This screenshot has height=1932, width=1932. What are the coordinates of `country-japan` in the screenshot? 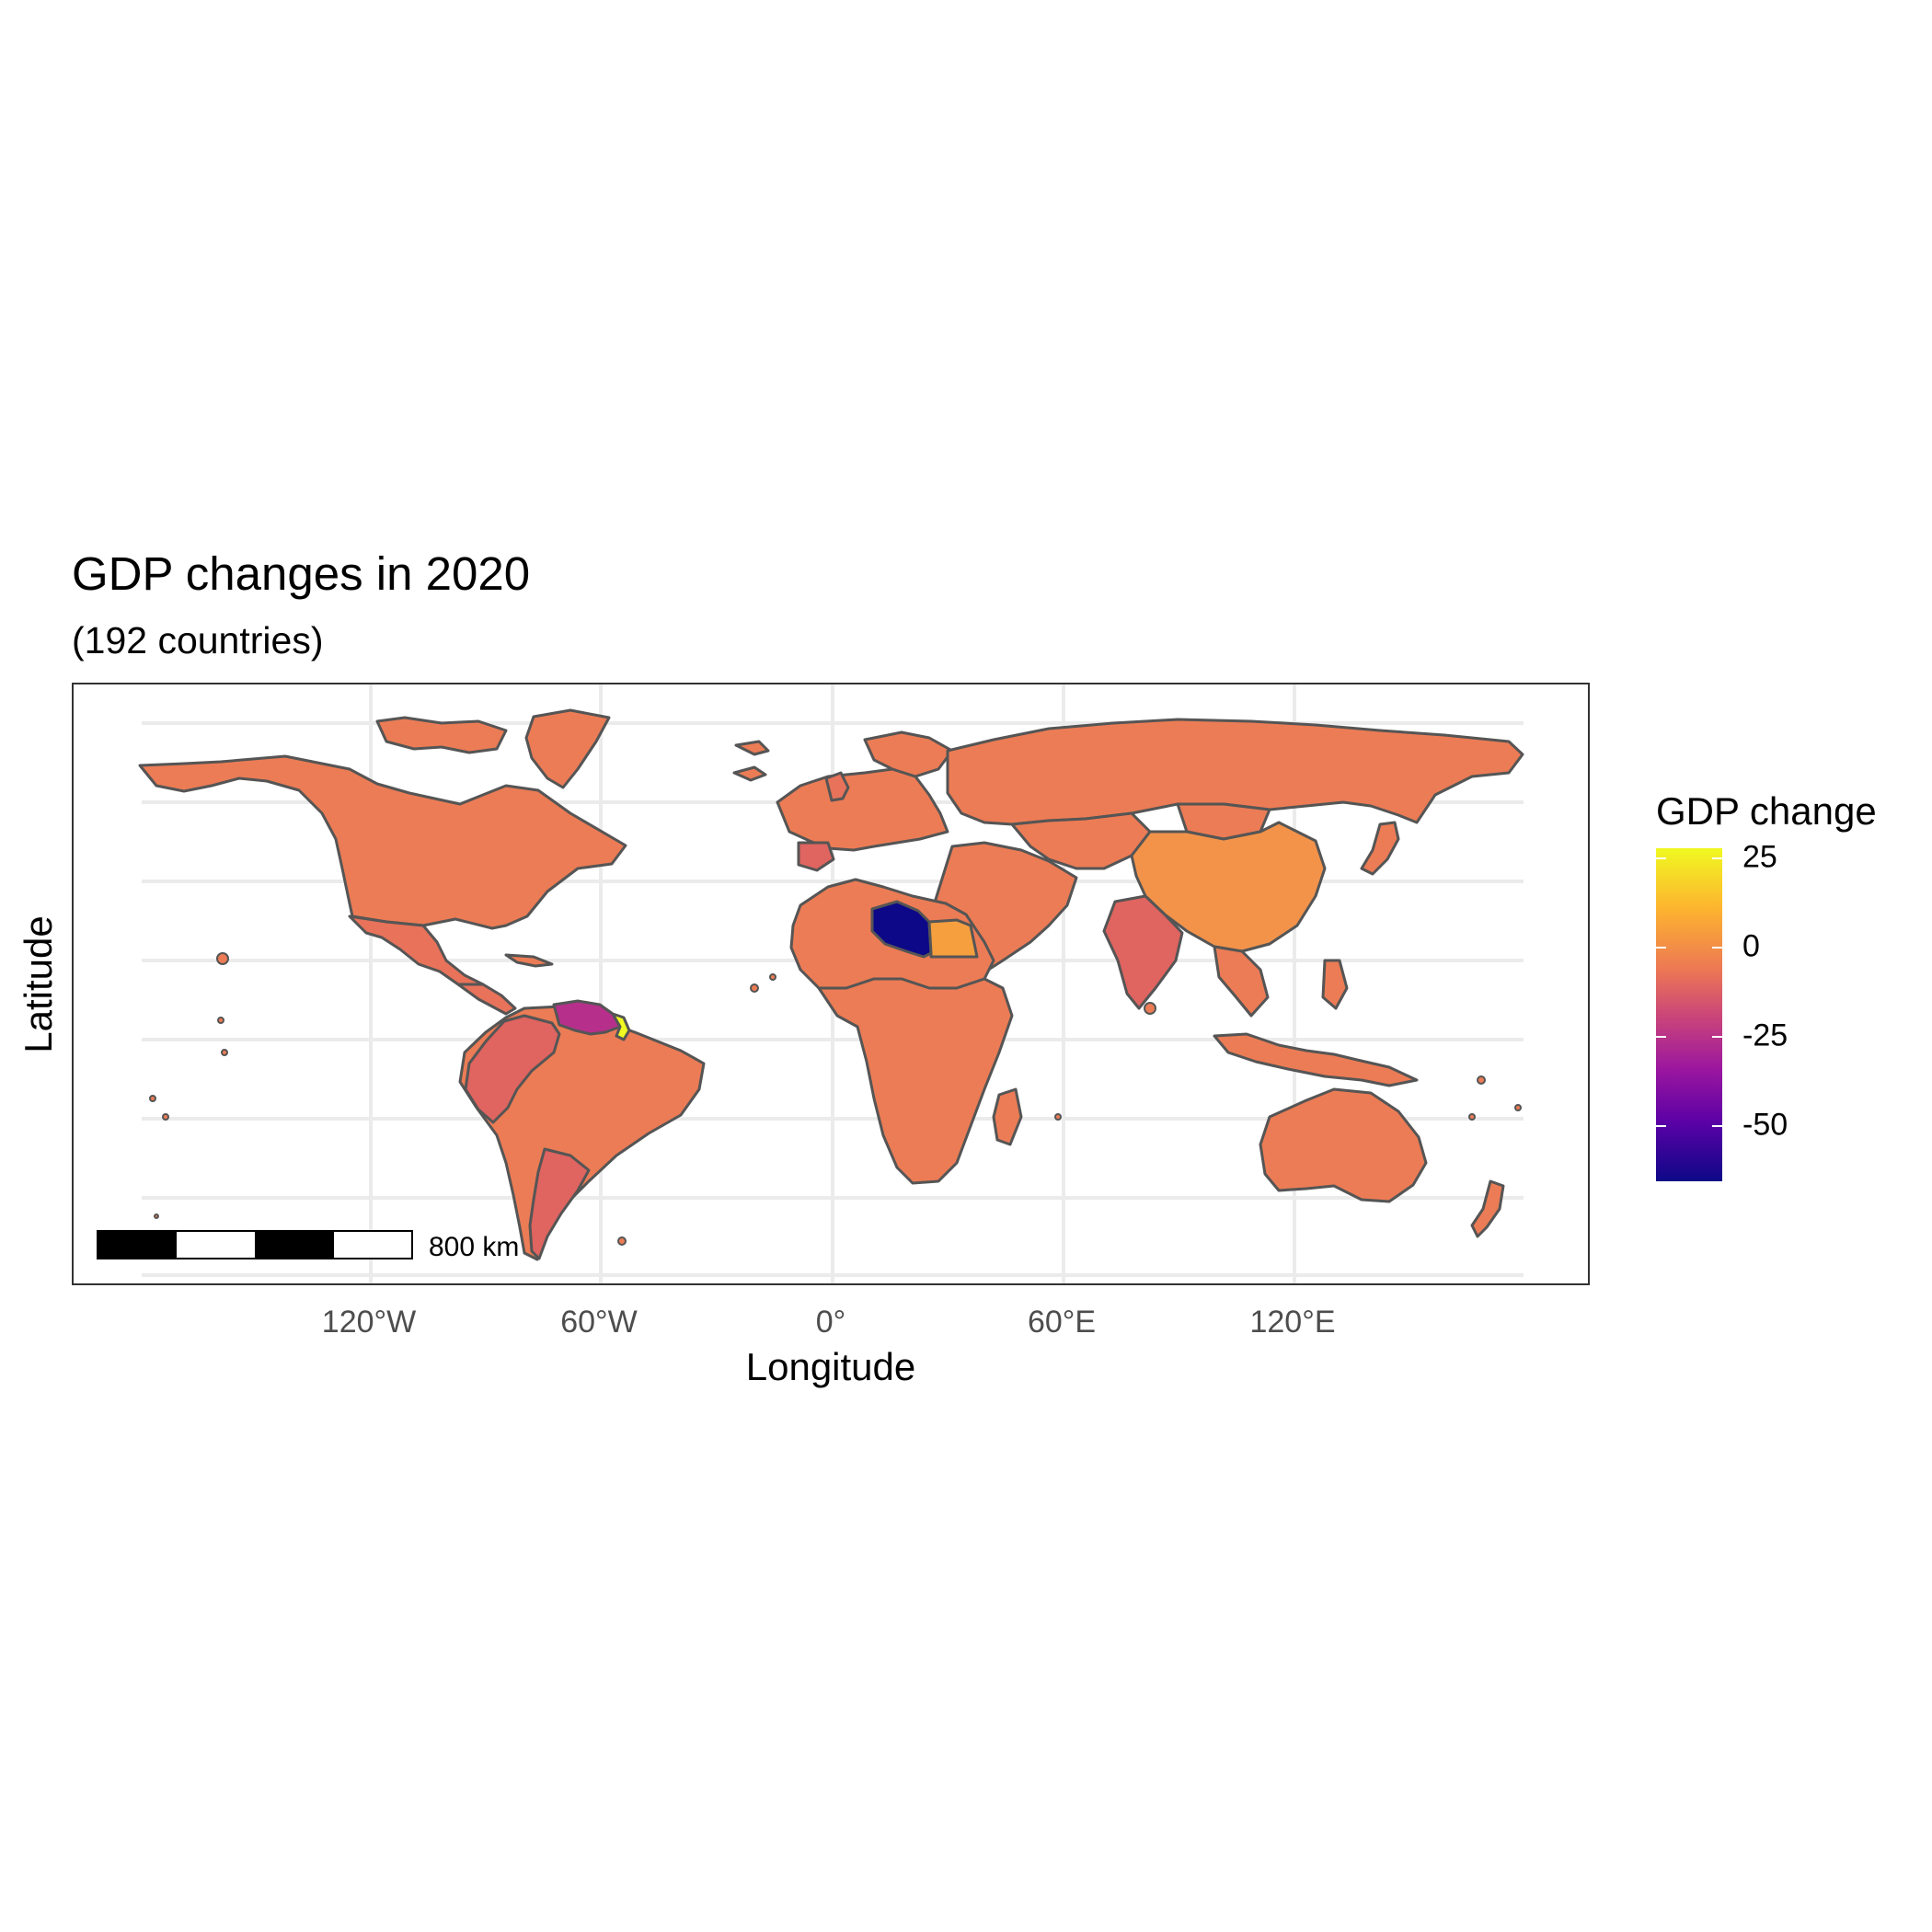 It's located at (1380, 848).